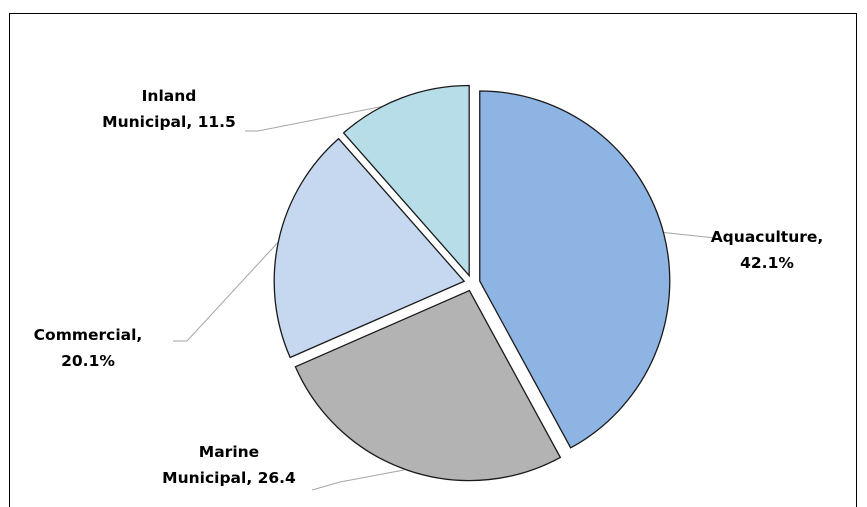 Image resolution: width=867 pixels, height=507 pixels. What do you see at coordinates (428, 385) in the screenshot?
I see `pie-slice-marine-municipal` at bounding box center [428, 385].